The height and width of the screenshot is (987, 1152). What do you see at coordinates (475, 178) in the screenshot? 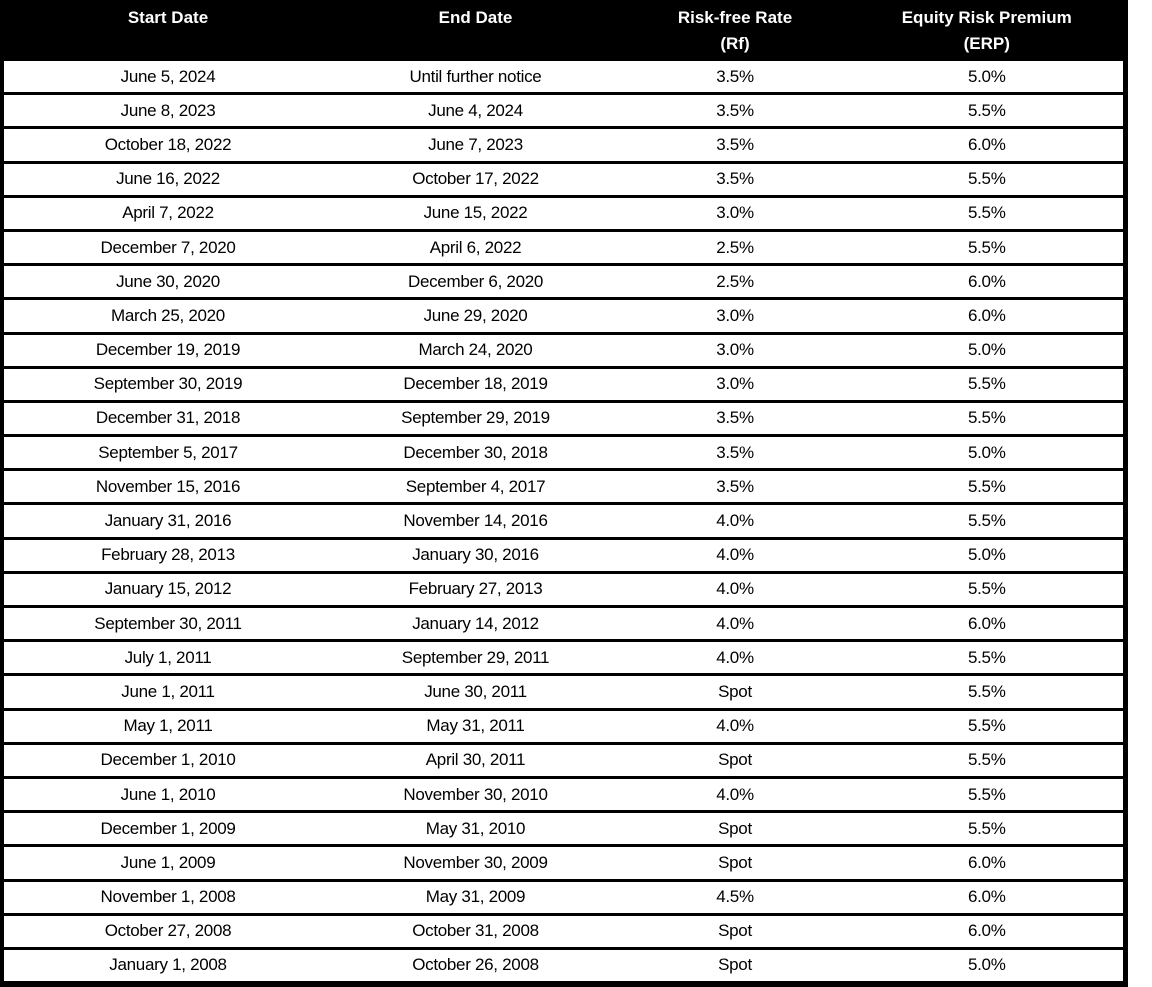
I see `cell-end-date: October 17, 2022` at bounding box center [475, 178].